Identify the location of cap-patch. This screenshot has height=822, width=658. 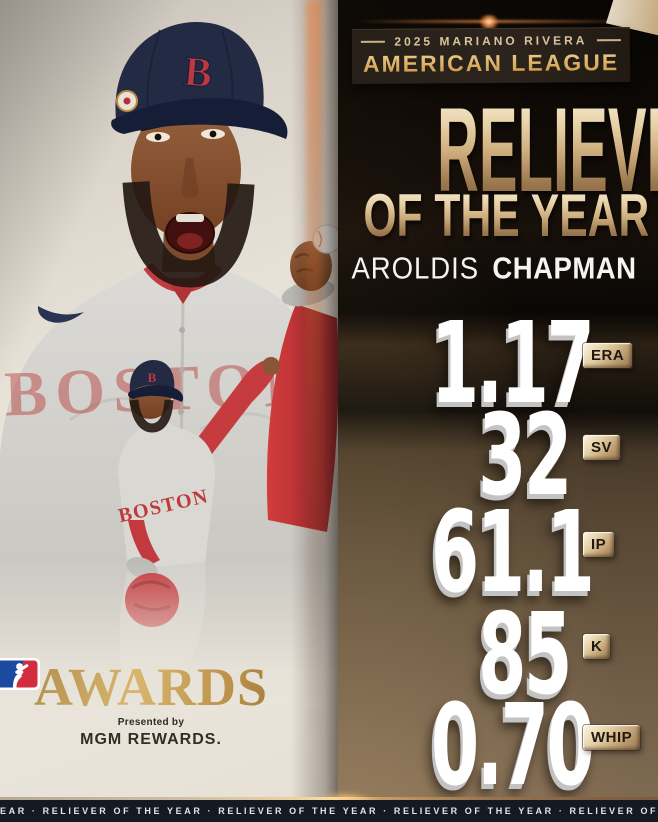
(127, 101).